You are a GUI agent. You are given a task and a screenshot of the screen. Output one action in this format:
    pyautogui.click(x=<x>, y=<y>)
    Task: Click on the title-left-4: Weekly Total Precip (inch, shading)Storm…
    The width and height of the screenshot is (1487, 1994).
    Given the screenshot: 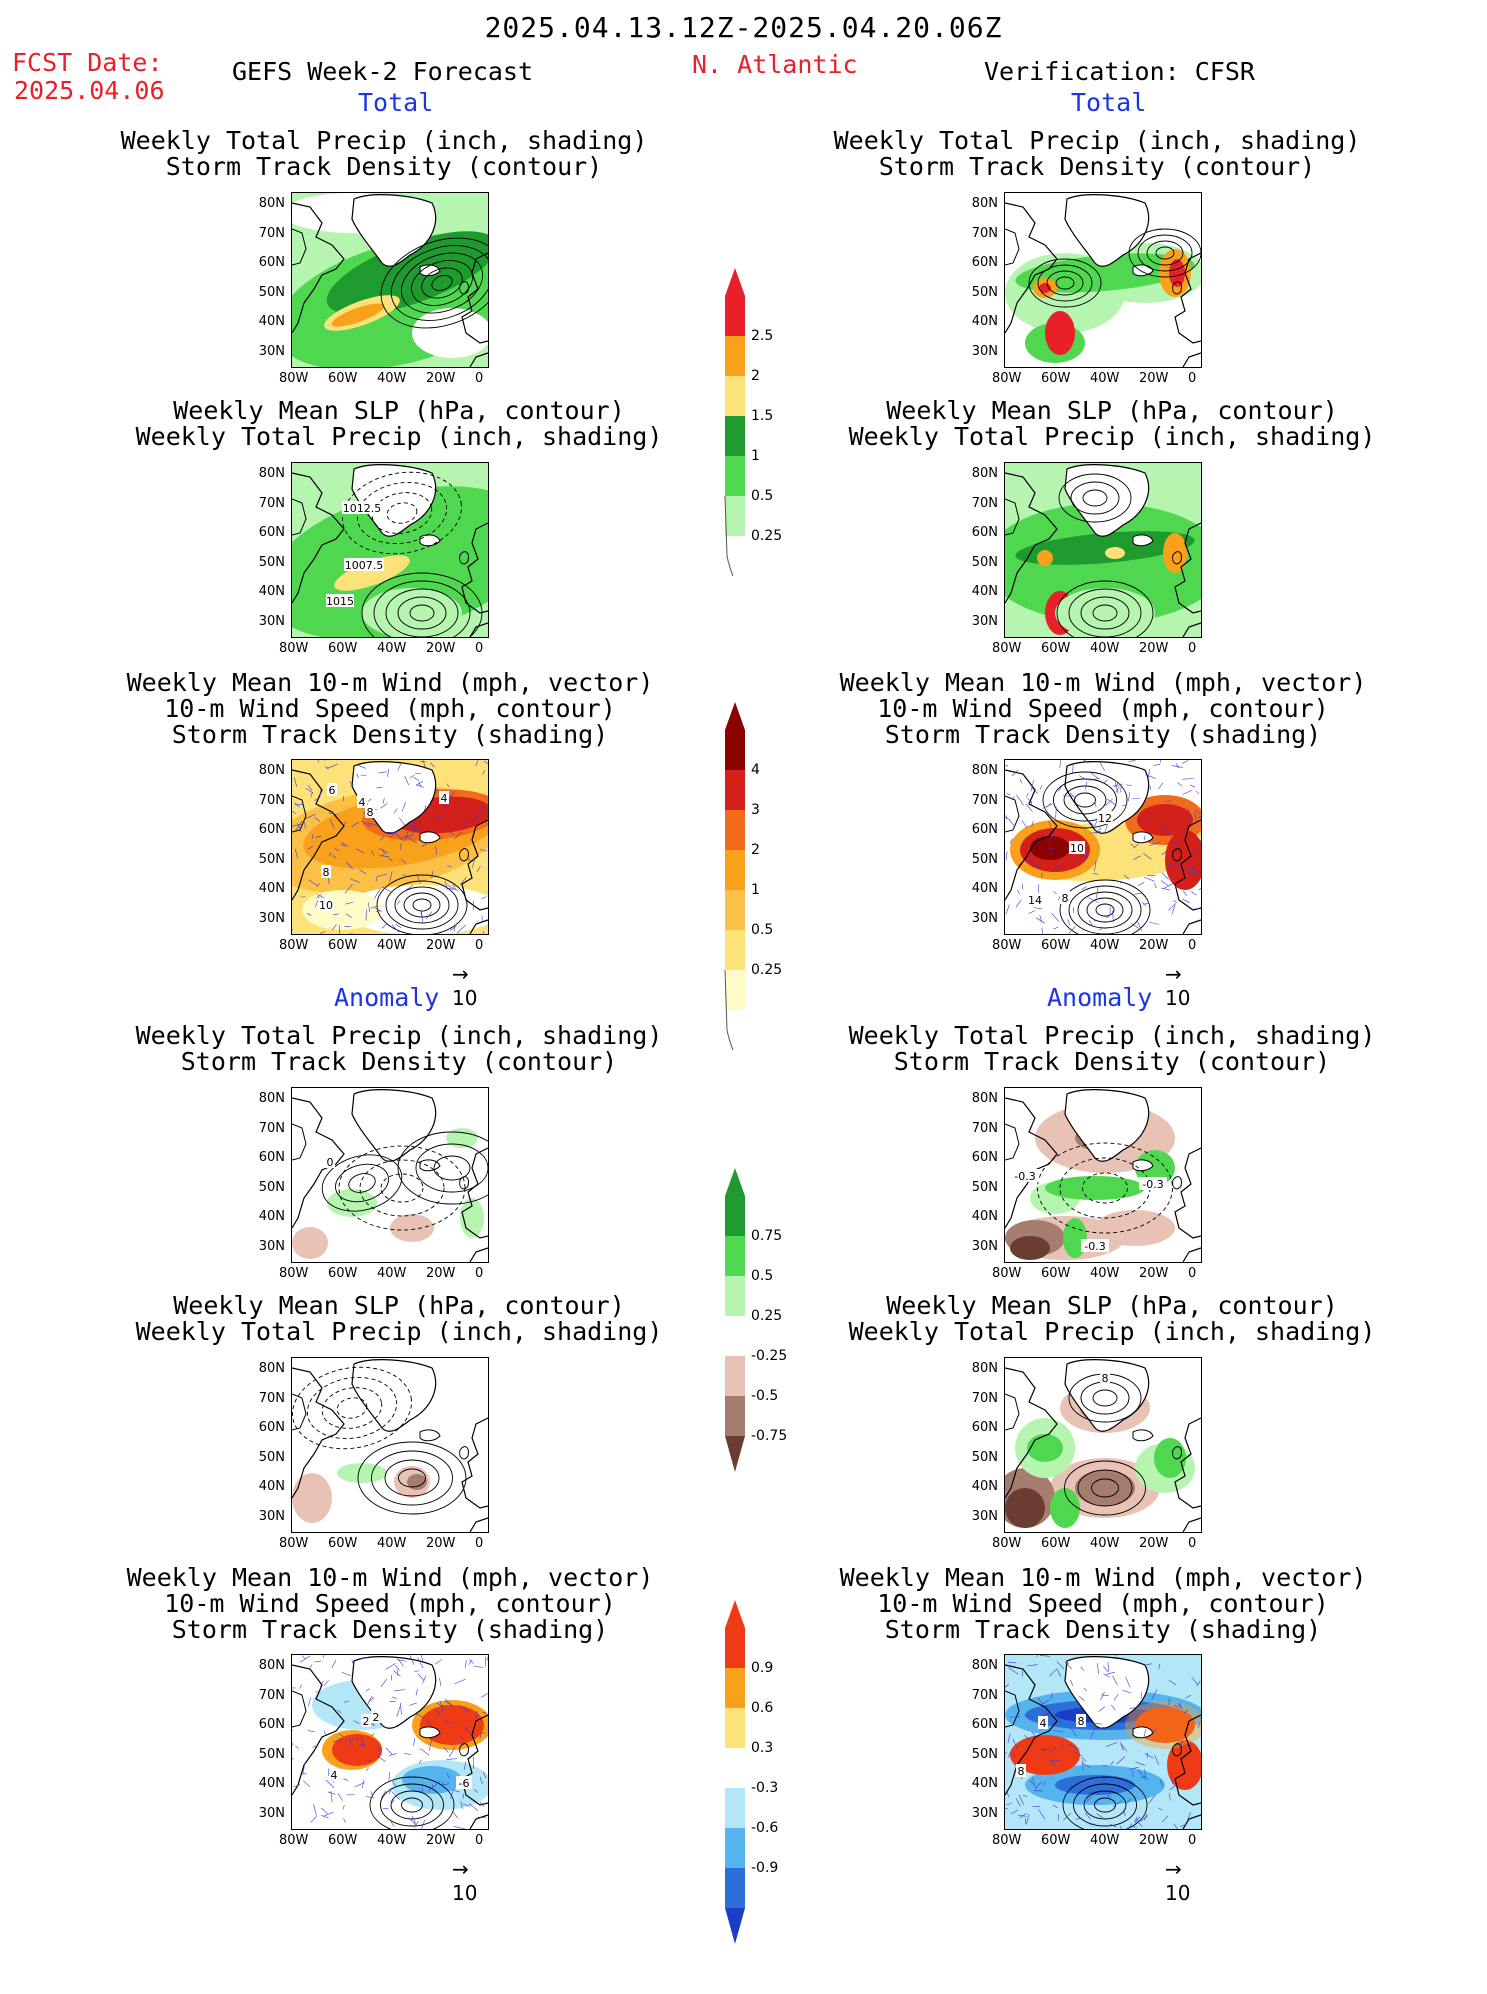 What is the action you would take?
    pyautogui.click(x=399, y=1049)
    